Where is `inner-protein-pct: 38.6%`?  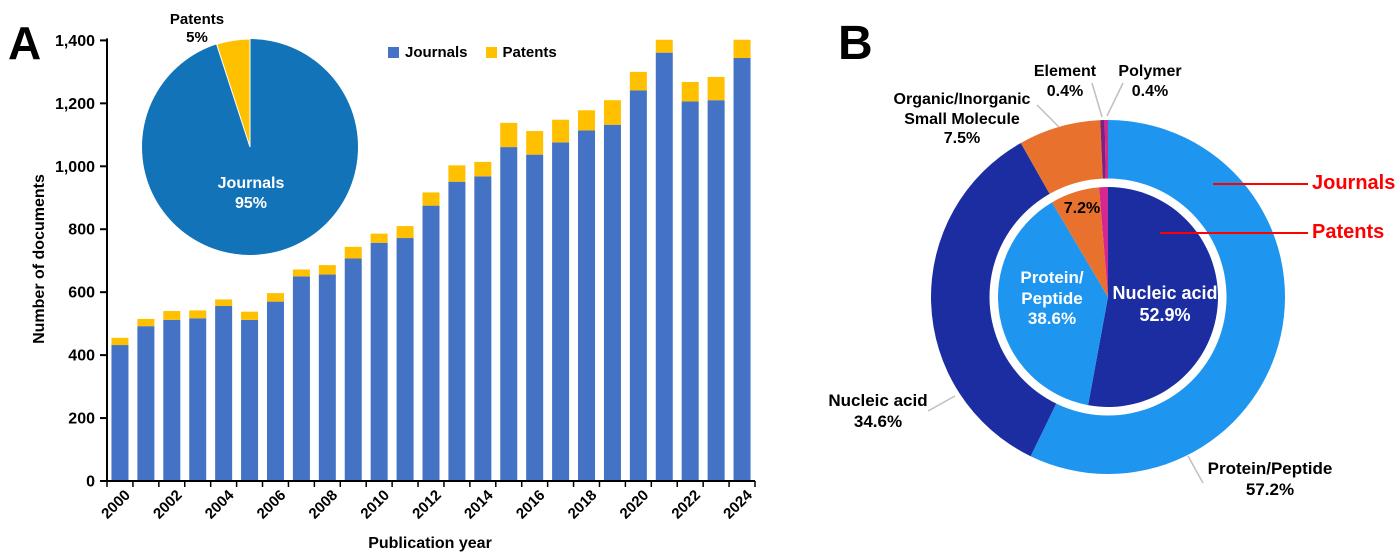 inner-protein-pct: 38.6% is located at coordinates (1052, 319).